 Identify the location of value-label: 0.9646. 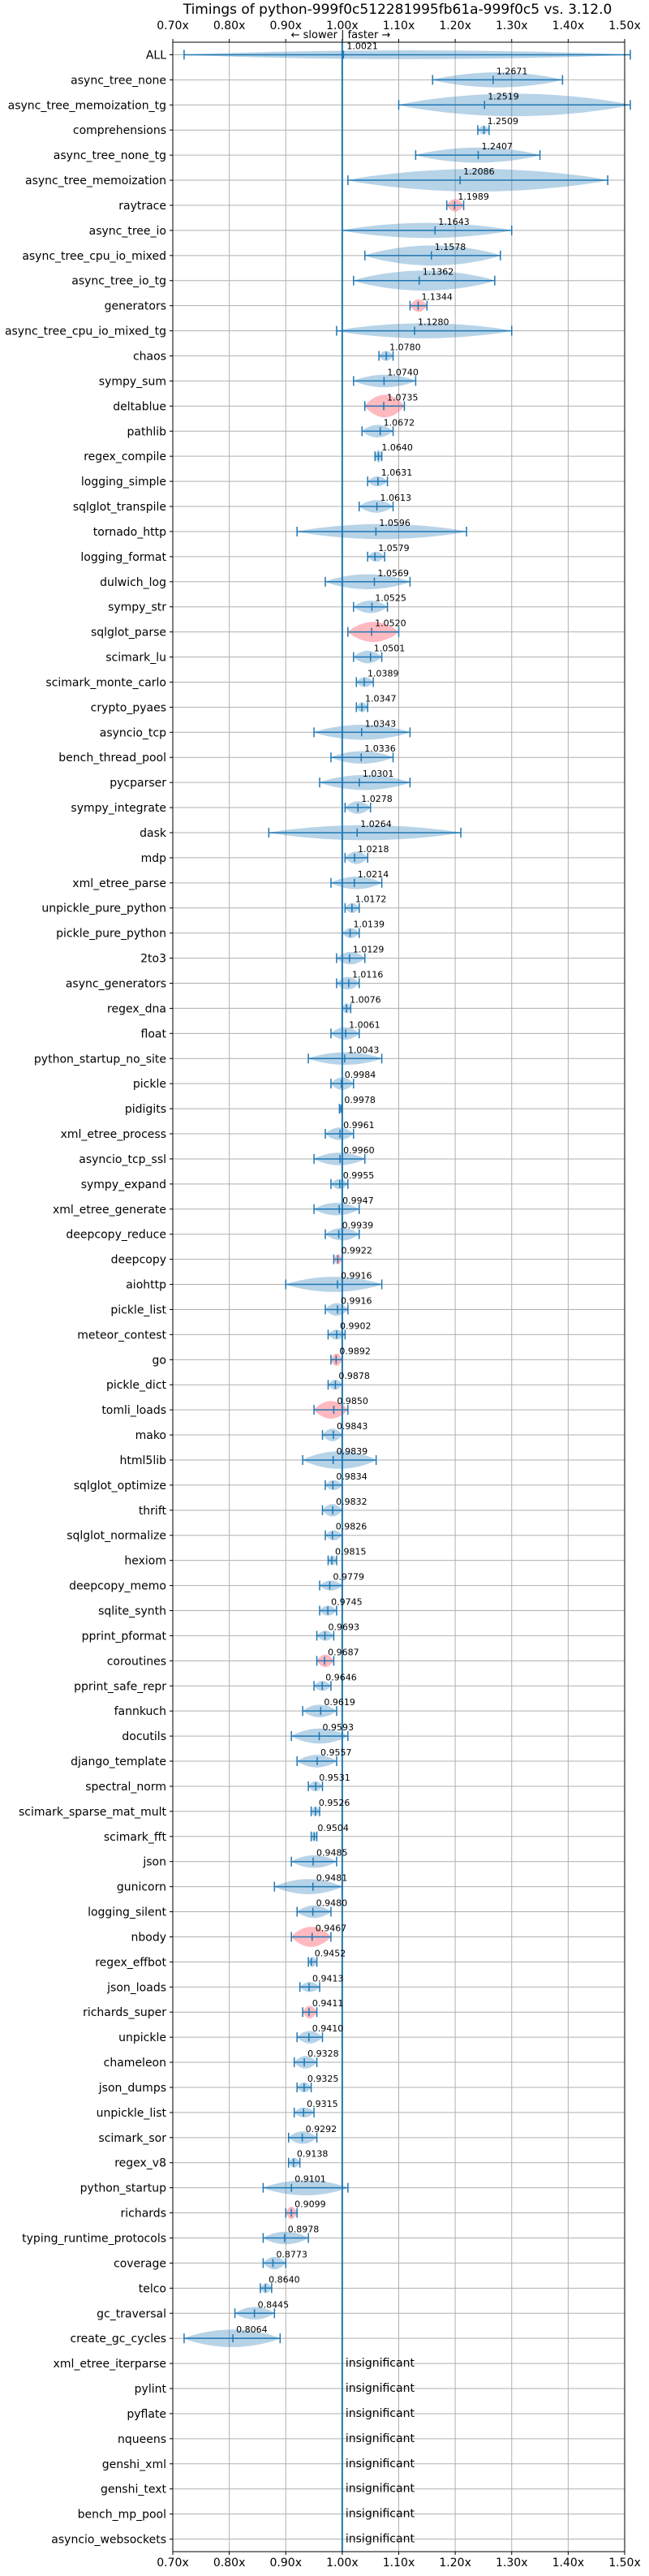
(341, 1677).